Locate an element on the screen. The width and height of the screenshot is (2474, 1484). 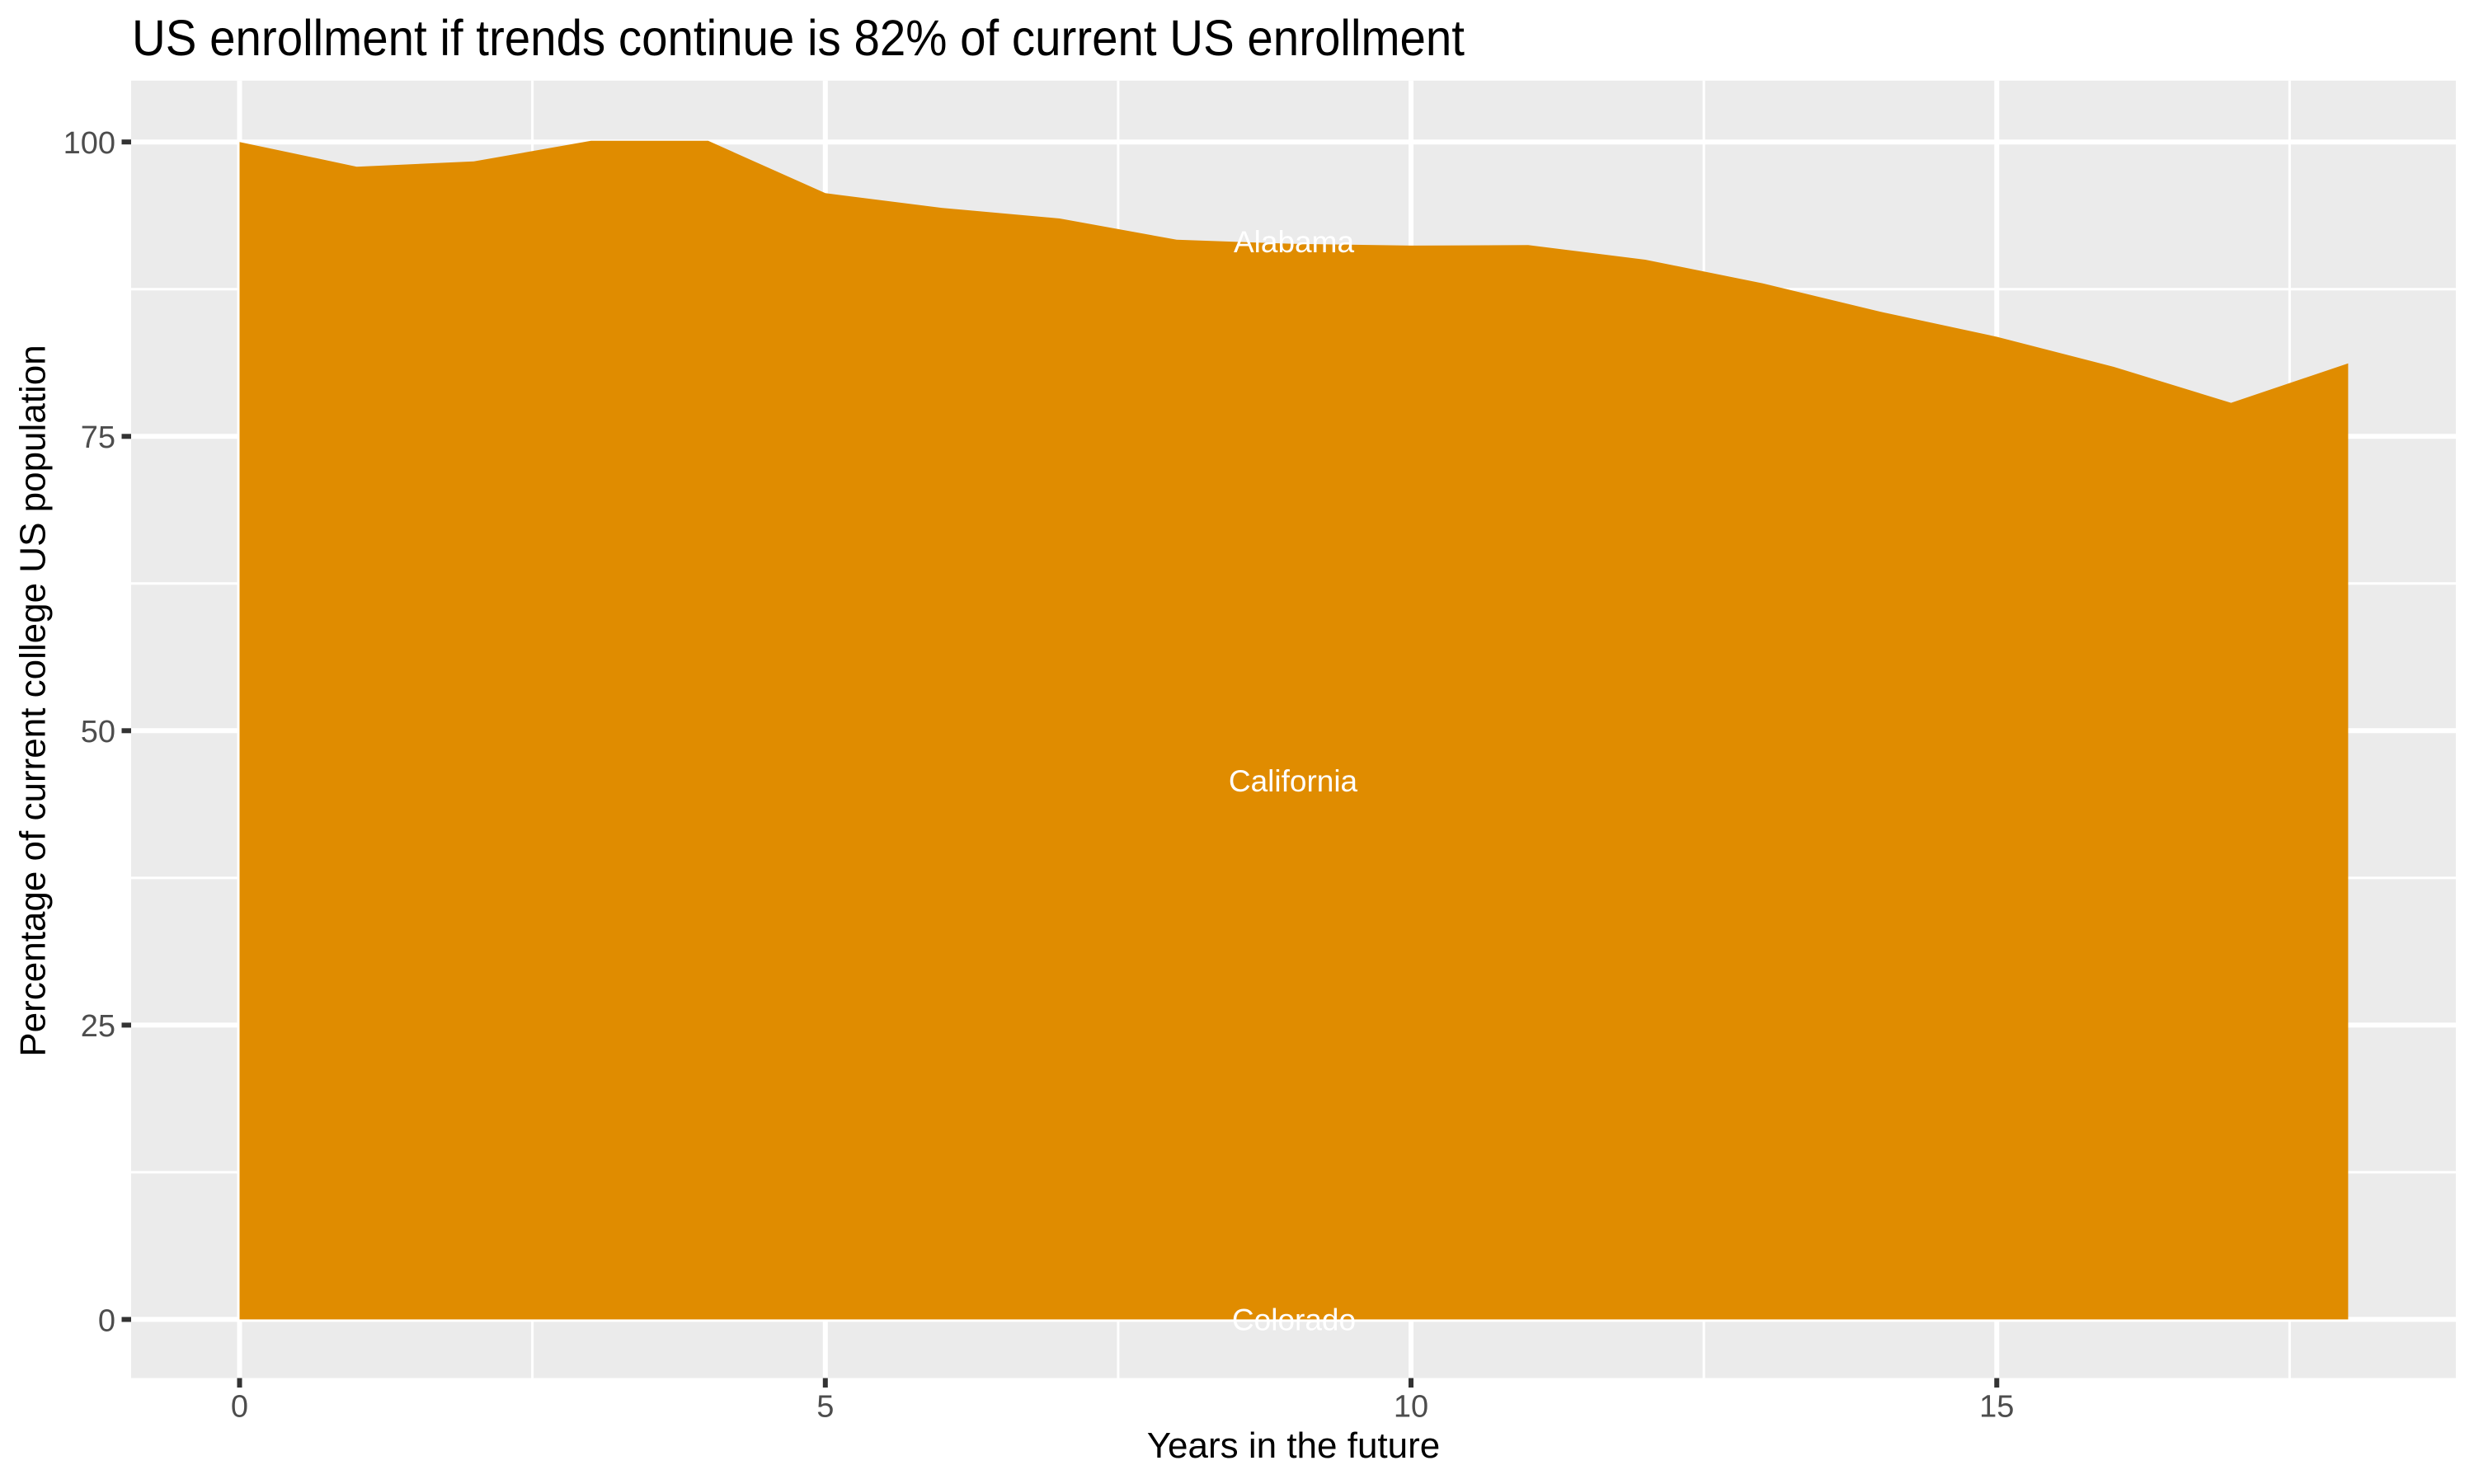
svg-text: 75 is located at coordinates (98, 437).